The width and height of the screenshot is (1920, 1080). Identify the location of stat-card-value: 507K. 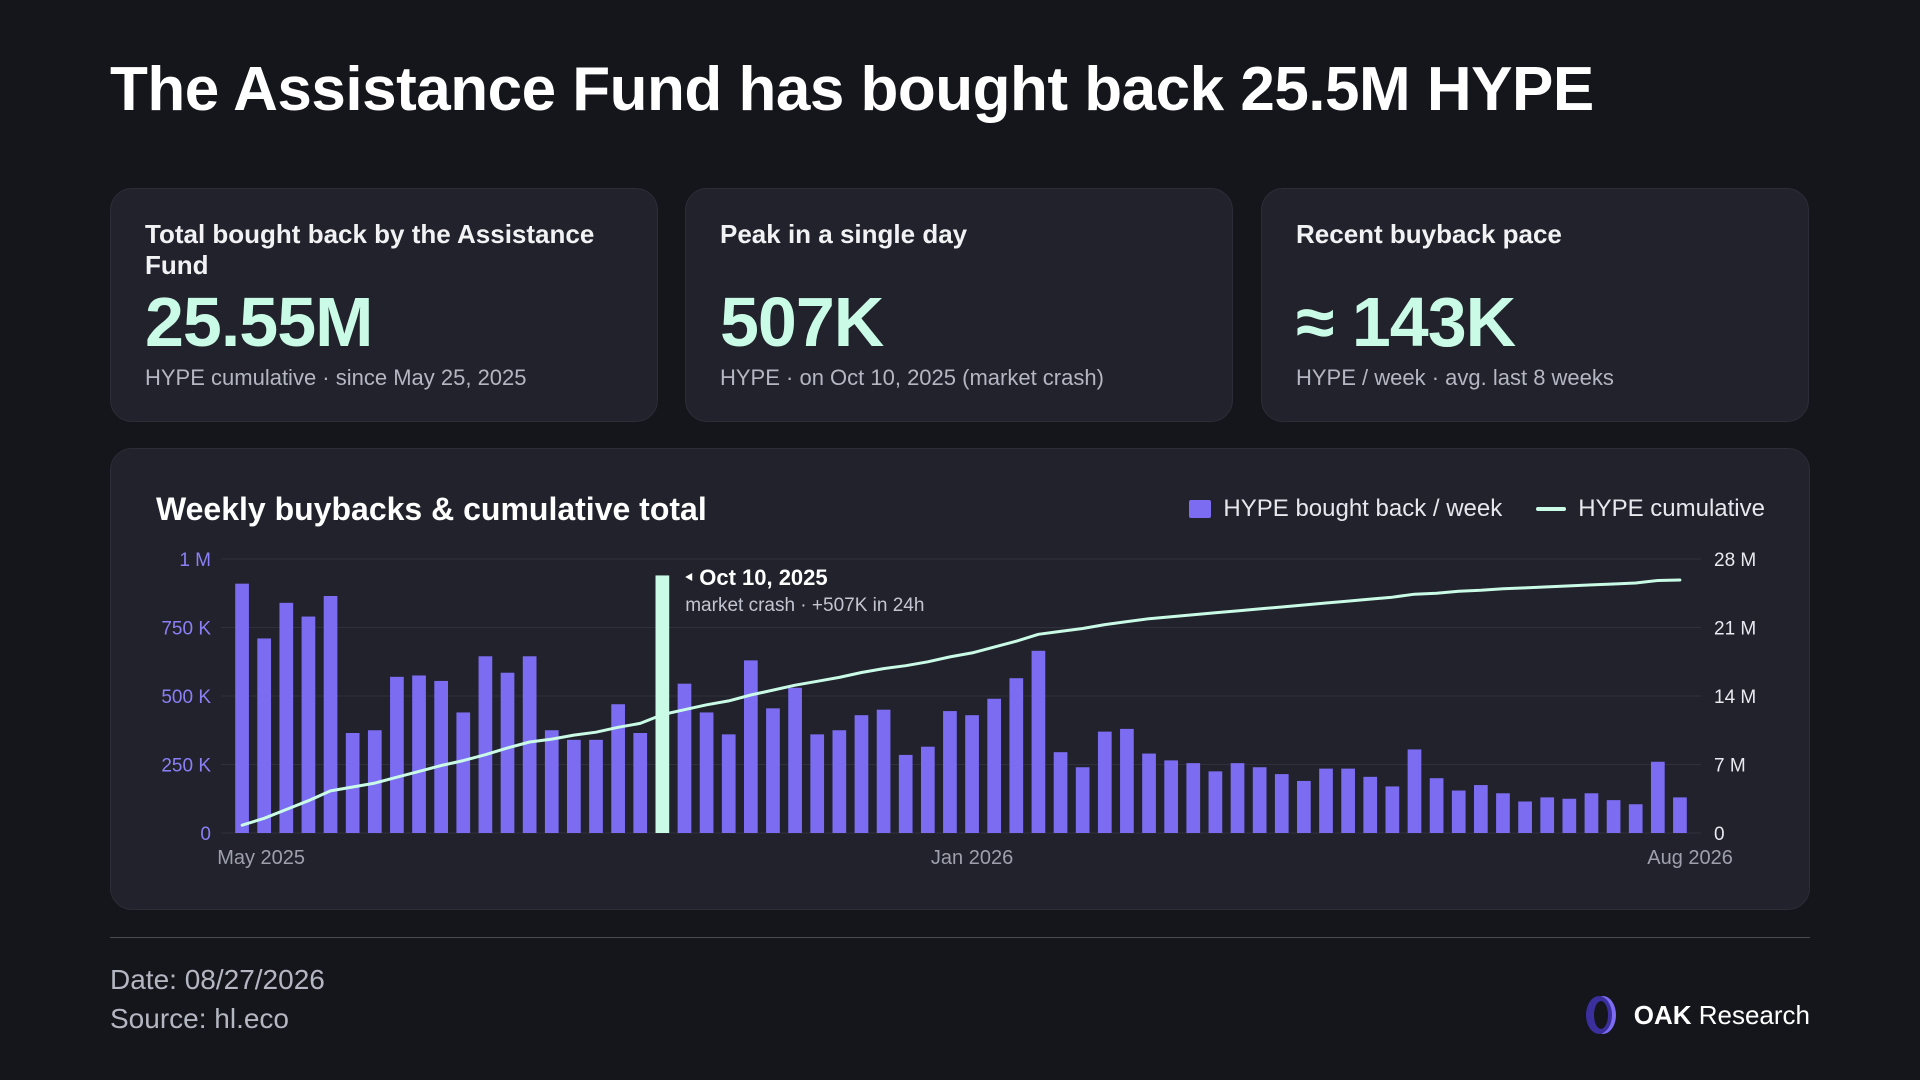
(802, 322).